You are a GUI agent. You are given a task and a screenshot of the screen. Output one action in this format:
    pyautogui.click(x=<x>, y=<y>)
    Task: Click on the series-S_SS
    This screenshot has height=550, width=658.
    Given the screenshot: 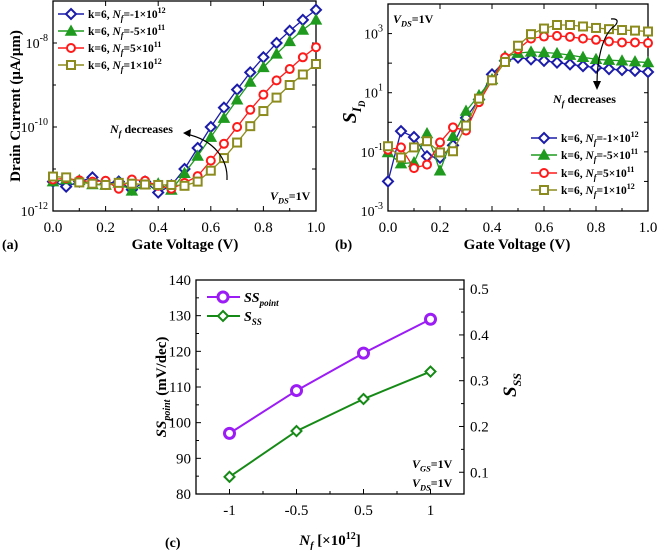 What is the action you would take?
    pyautogui.click(x=330, y=424)
    